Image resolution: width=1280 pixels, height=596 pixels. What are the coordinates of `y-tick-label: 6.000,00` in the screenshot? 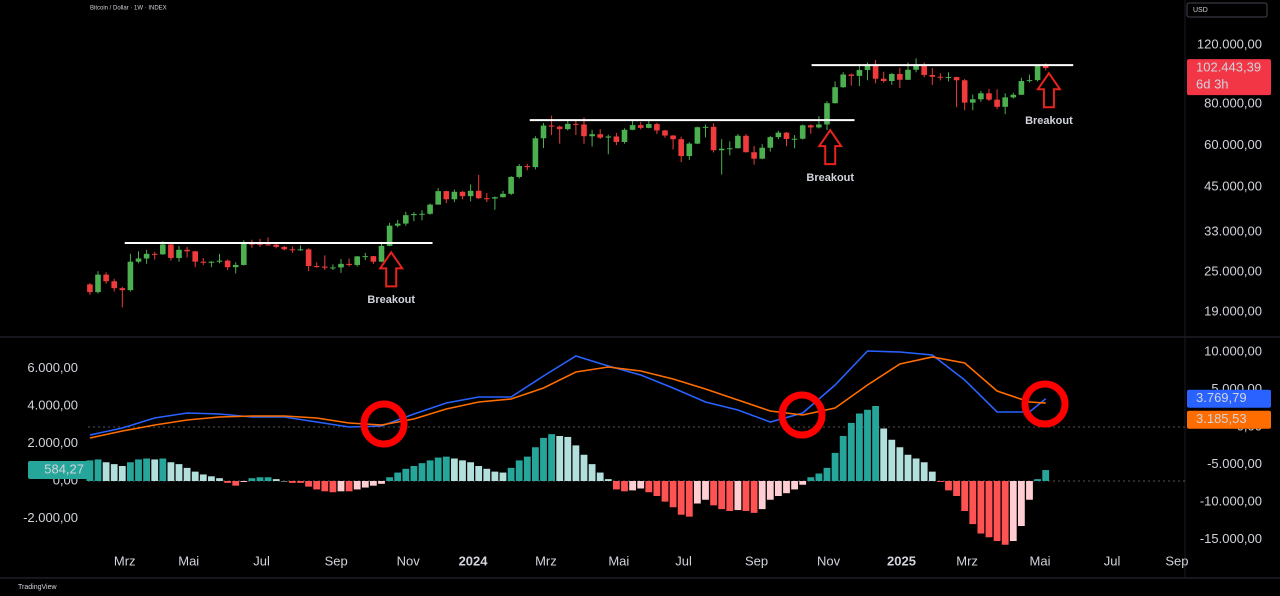 It's located at (52, 367).